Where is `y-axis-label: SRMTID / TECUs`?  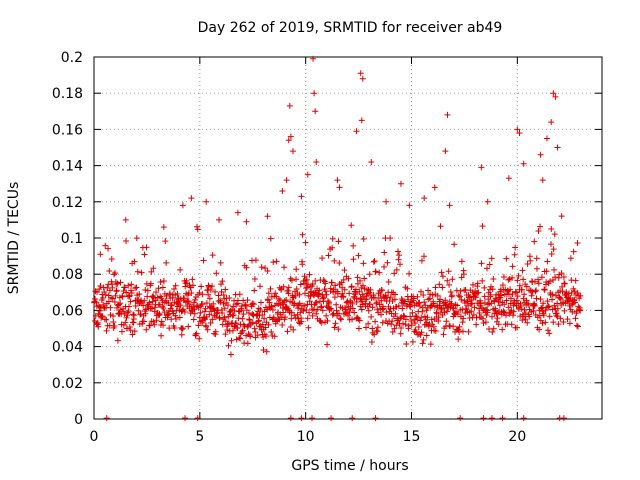
y-axis-label: SRMTID / TECUs is located at coordinates (14, 238).